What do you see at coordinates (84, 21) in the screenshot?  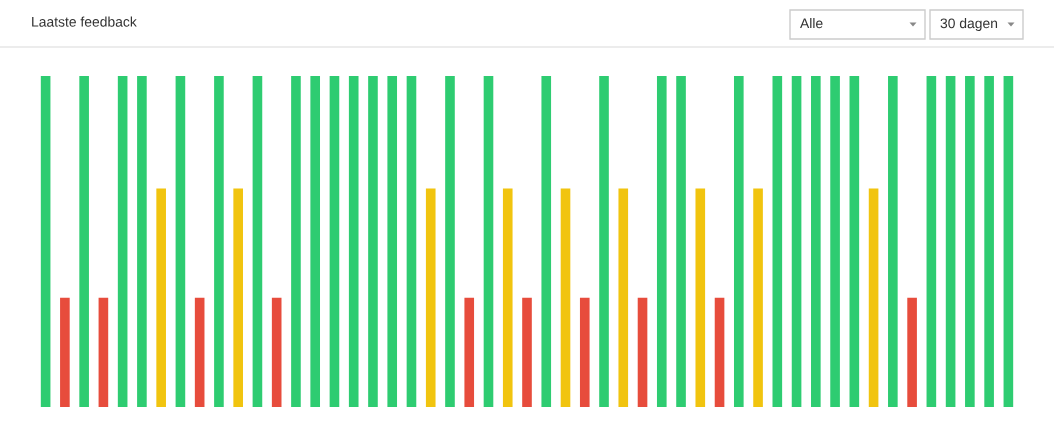 I see `chart-title: Laatste feedback` at bounding box center [84, 21].